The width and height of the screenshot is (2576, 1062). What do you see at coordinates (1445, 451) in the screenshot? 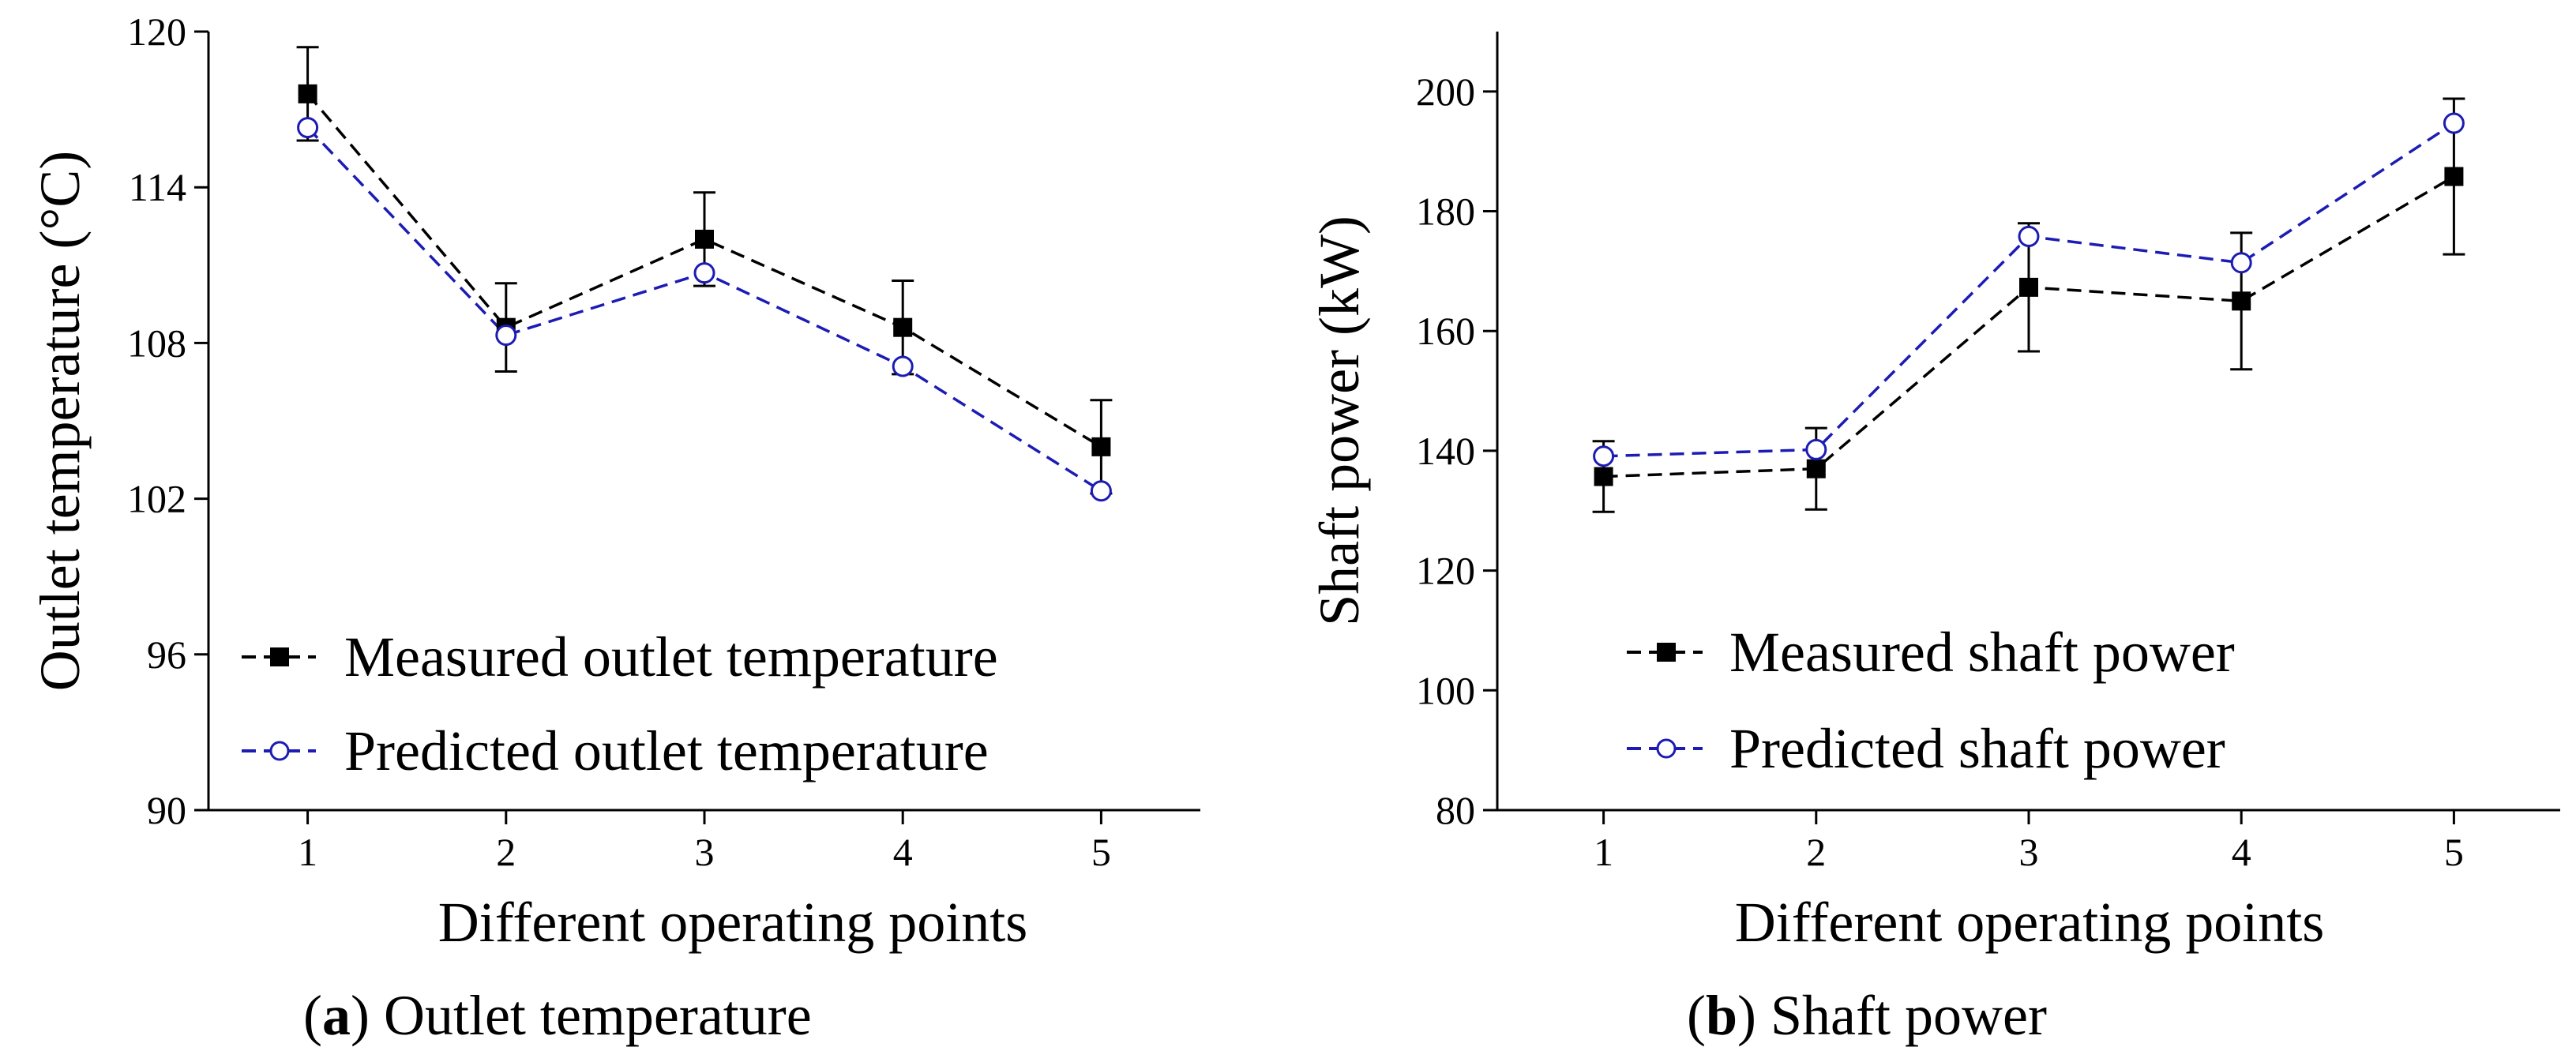
I see `chart-b-y-tick-label: 140` at bounding box center [1445, 451].